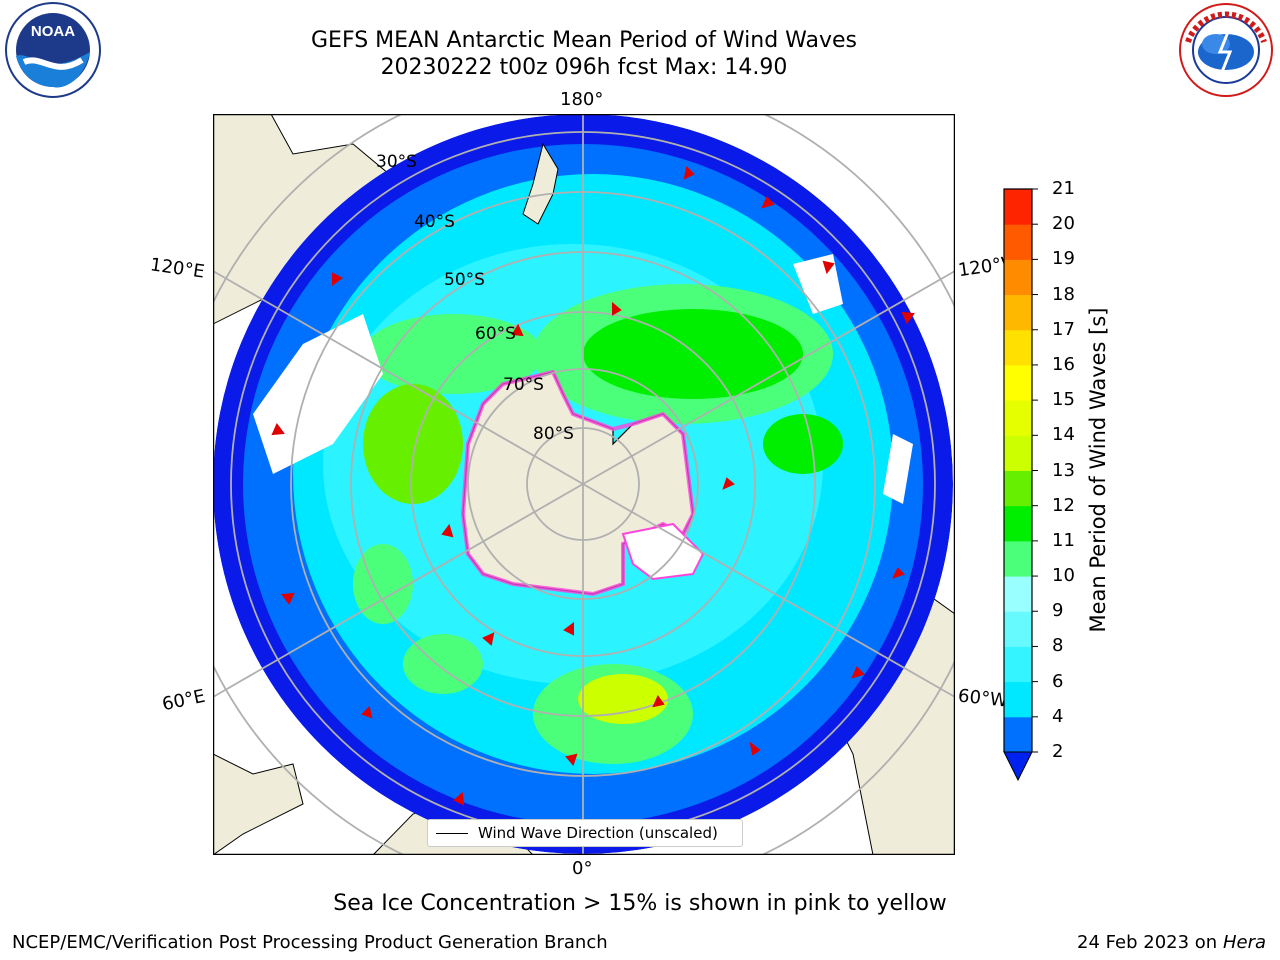  I want to click on legend-line-icon, so click(452, 833).